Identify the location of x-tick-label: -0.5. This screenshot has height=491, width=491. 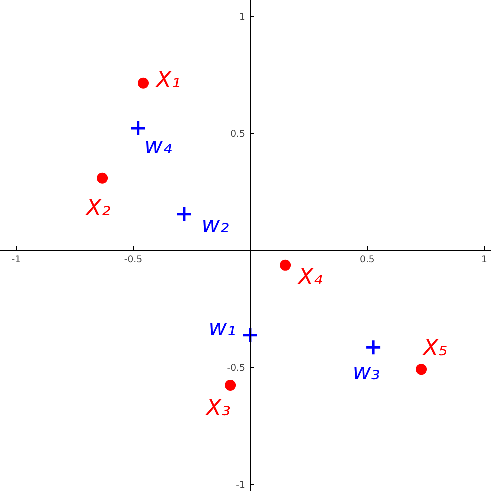
(133, 260).